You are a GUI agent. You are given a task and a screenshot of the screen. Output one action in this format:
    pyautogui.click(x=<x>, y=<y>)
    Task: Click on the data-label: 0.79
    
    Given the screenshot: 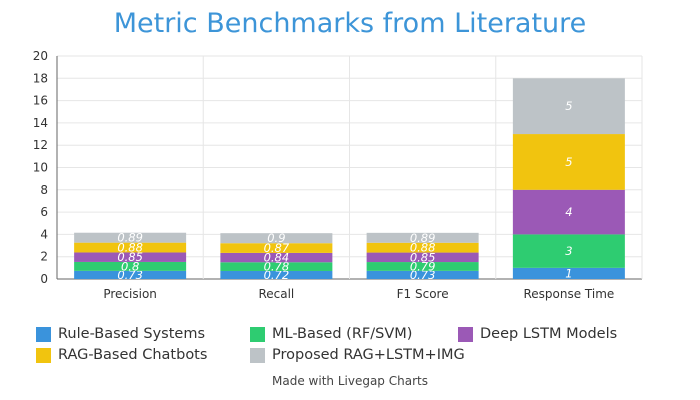 What is the action you would take?
    pyautogui.click(x=423, y=266)
    